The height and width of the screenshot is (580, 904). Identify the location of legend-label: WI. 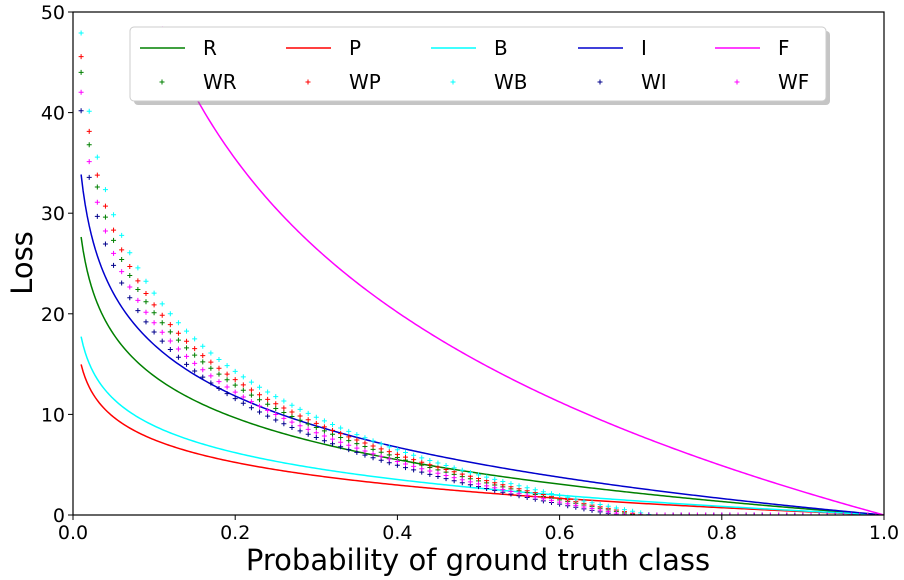
(654, 82).